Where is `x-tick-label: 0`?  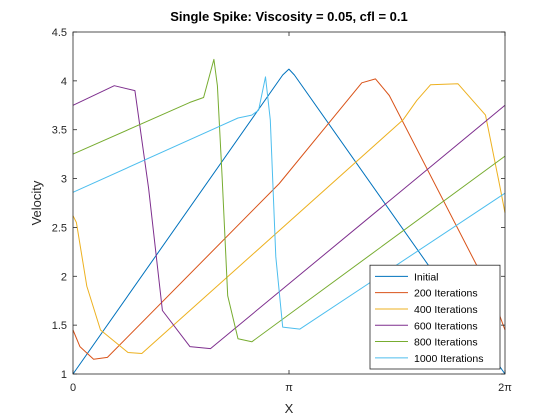 x-tick-label: 0 is located at coordinates (73, 388).